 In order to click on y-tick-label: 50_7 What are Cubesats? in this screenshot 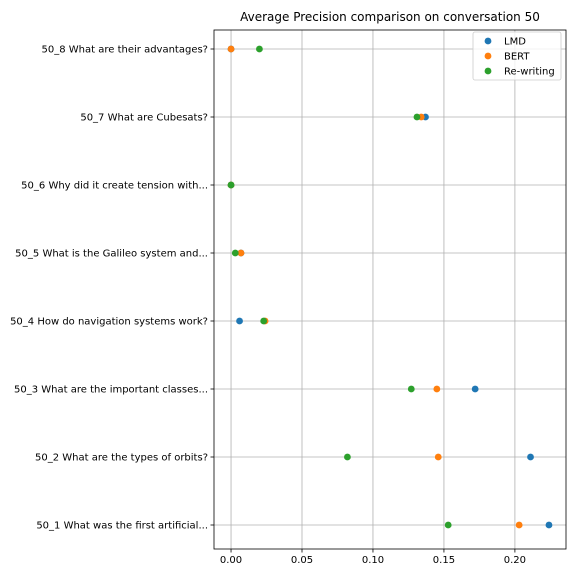, I will do `click(144, 118)`.